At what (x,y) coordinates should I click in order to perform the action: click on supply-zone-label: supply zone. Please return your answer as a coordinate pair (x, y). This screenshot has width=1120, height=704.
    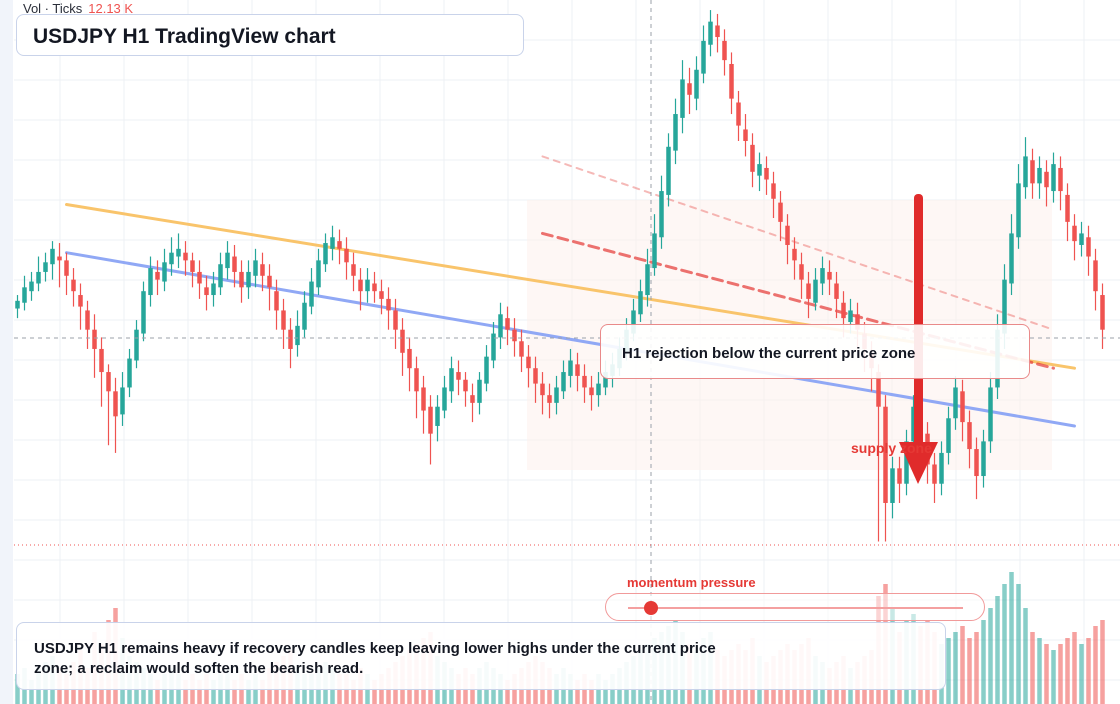
    Looking at the image, I should click on (891, 448).